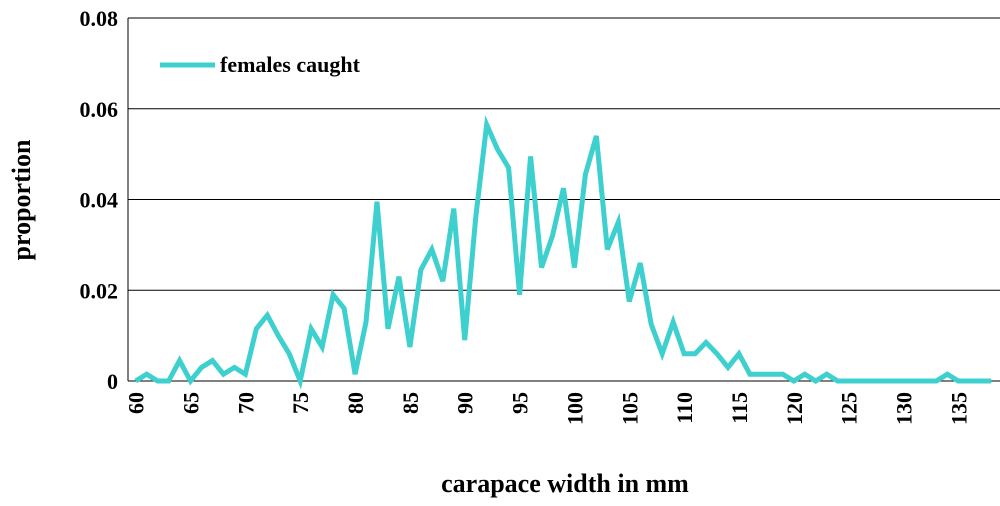 The width and height of the screenshot is (1000, 506). Describe the element at coordinates (99, 200) in the screenshot. I see `y-tick-label: 0.04` at that location.